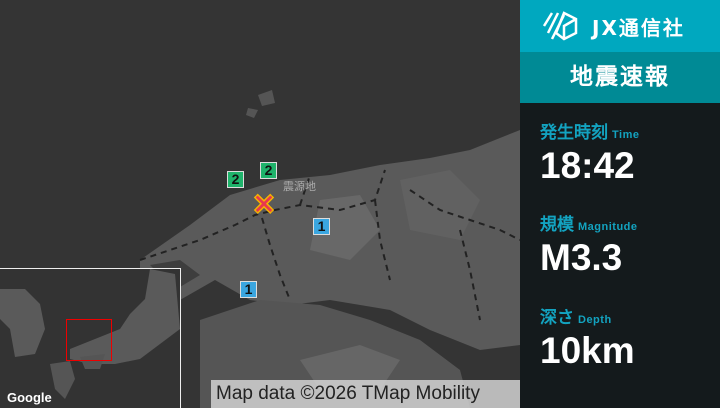  Describe the element at coordinates (29, 397) in the screenshot. I see `google-logo: Google` at that location.